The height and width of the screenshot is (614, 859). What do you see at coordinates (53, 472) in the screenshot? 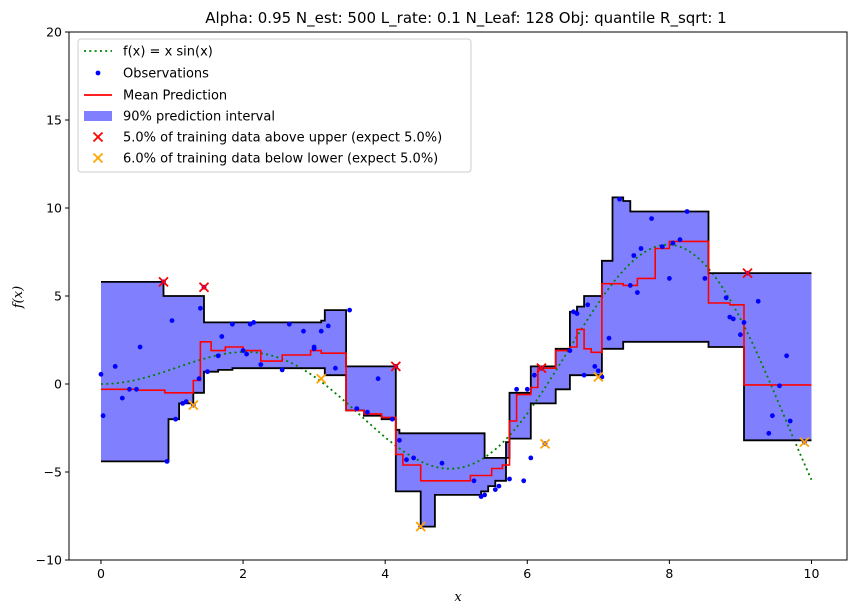
I see `y-tick-label: −5` at bounding box center [53, 472].